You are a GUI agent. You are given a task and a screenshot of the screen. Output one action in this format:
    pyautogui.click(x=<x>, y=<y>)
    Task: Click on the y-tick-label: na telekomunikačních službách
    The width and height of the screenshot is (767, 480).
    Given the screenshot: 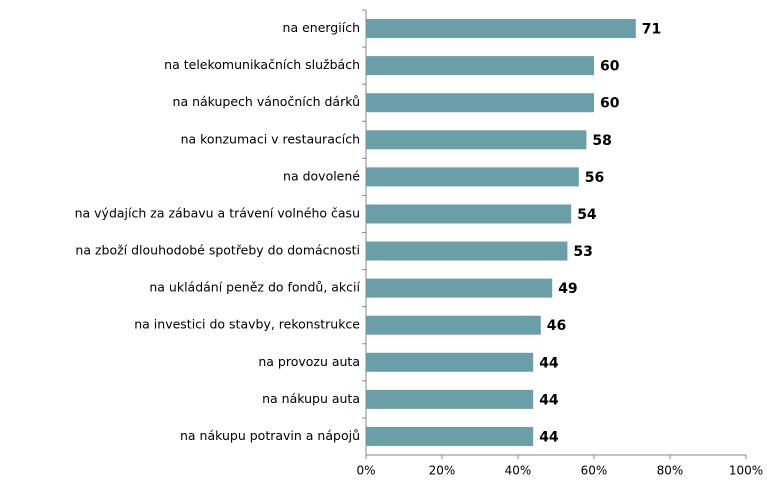 What is the action you would take?
    pyautogui.click(x=262, y=64)
    